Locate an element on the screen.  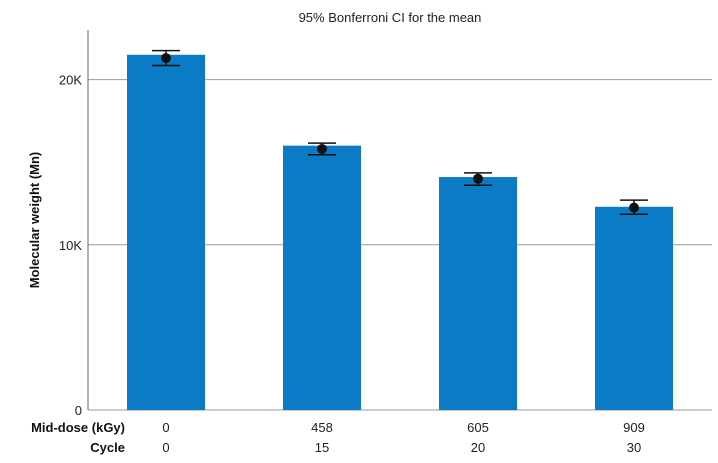
x-tick-label: 20 is located at coordinates (478, 447).